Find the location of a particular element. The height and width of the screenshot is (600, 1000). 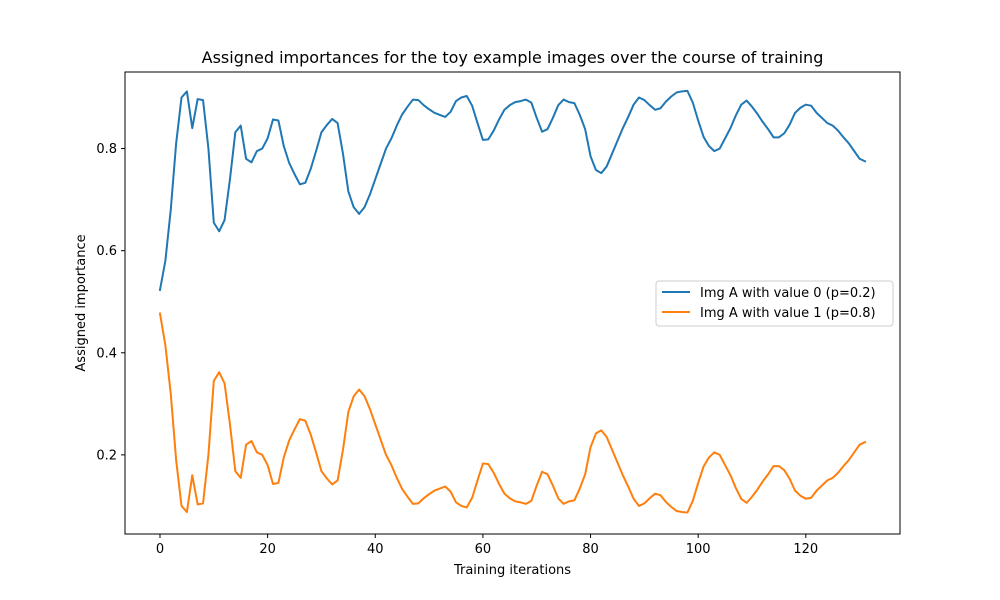

x-tick-label-3: 60 is located at coordinates (483, 549).